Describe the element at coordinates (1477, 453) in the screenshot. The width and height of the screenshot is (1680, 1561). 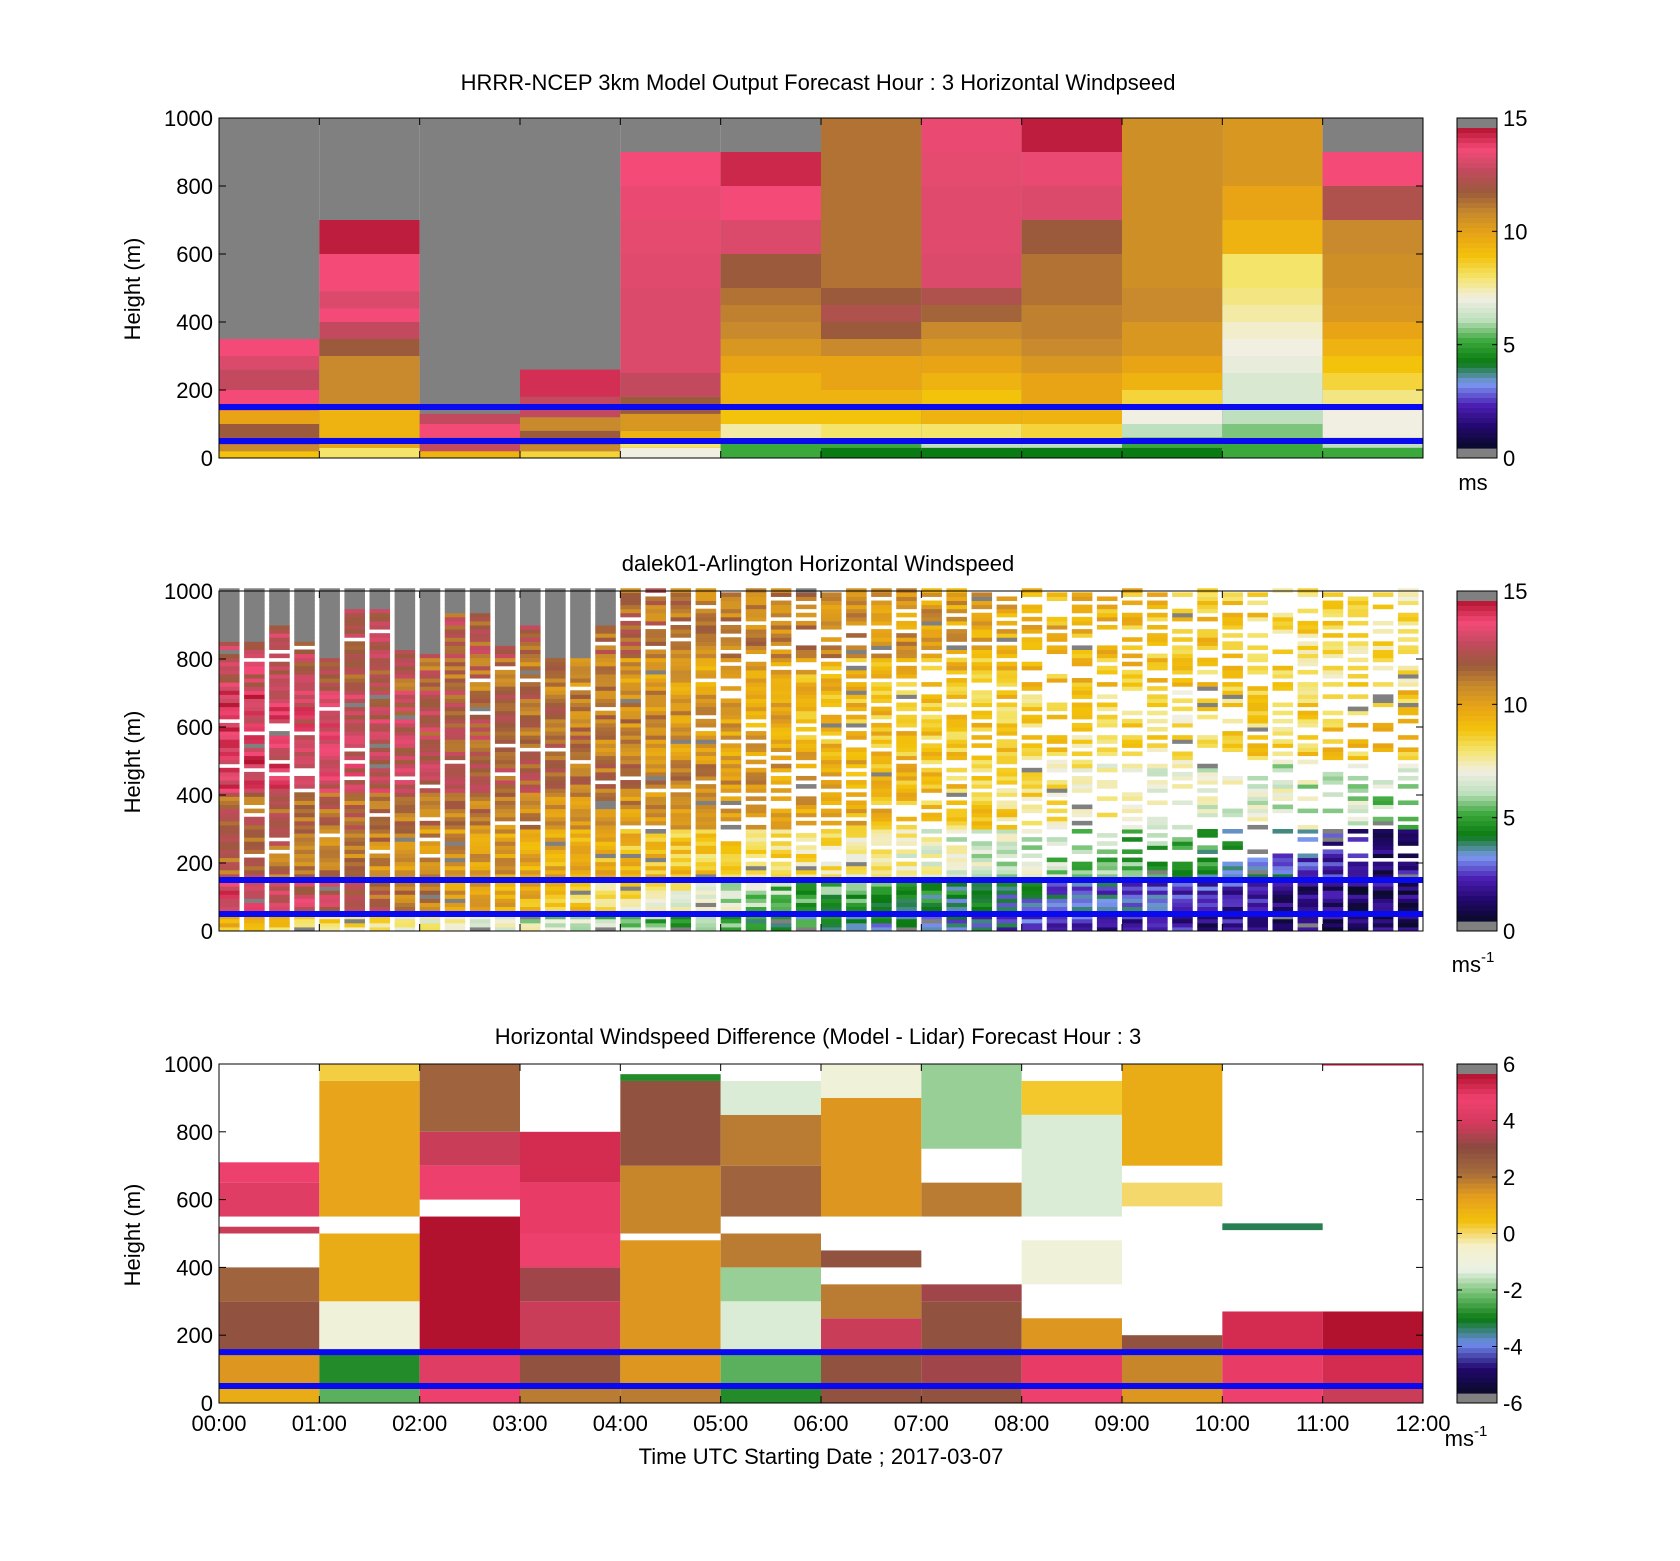
I see `colorbar-under` at that location.